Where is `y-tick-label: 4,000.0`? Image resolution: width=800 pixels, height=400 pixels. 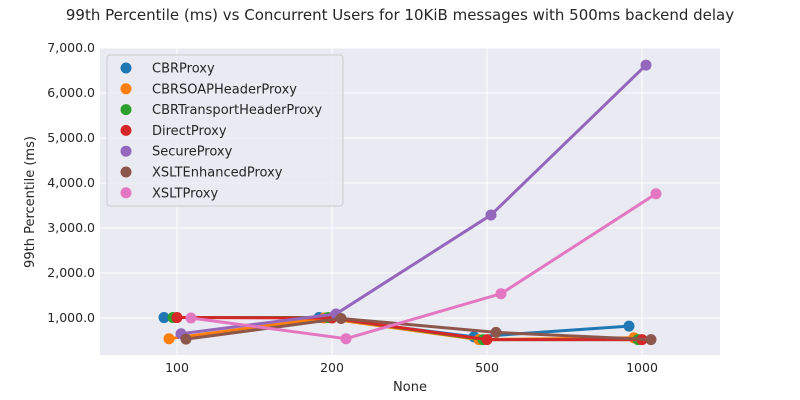 y-tick-label: 4,000.0 is located at coordinates (71, 182).